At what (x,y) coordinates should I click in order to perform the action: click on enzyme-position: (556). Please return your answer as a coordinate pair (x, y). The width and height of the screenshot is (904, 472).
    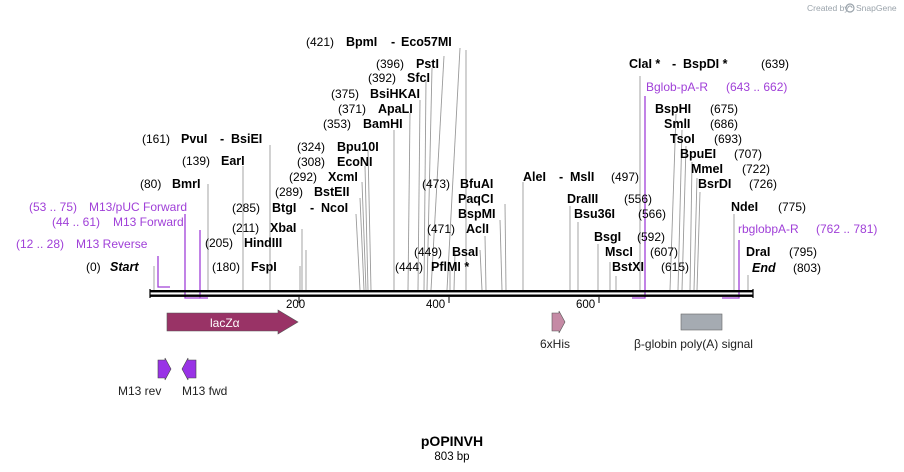
    Looking at the image, I should click on (638, 199).